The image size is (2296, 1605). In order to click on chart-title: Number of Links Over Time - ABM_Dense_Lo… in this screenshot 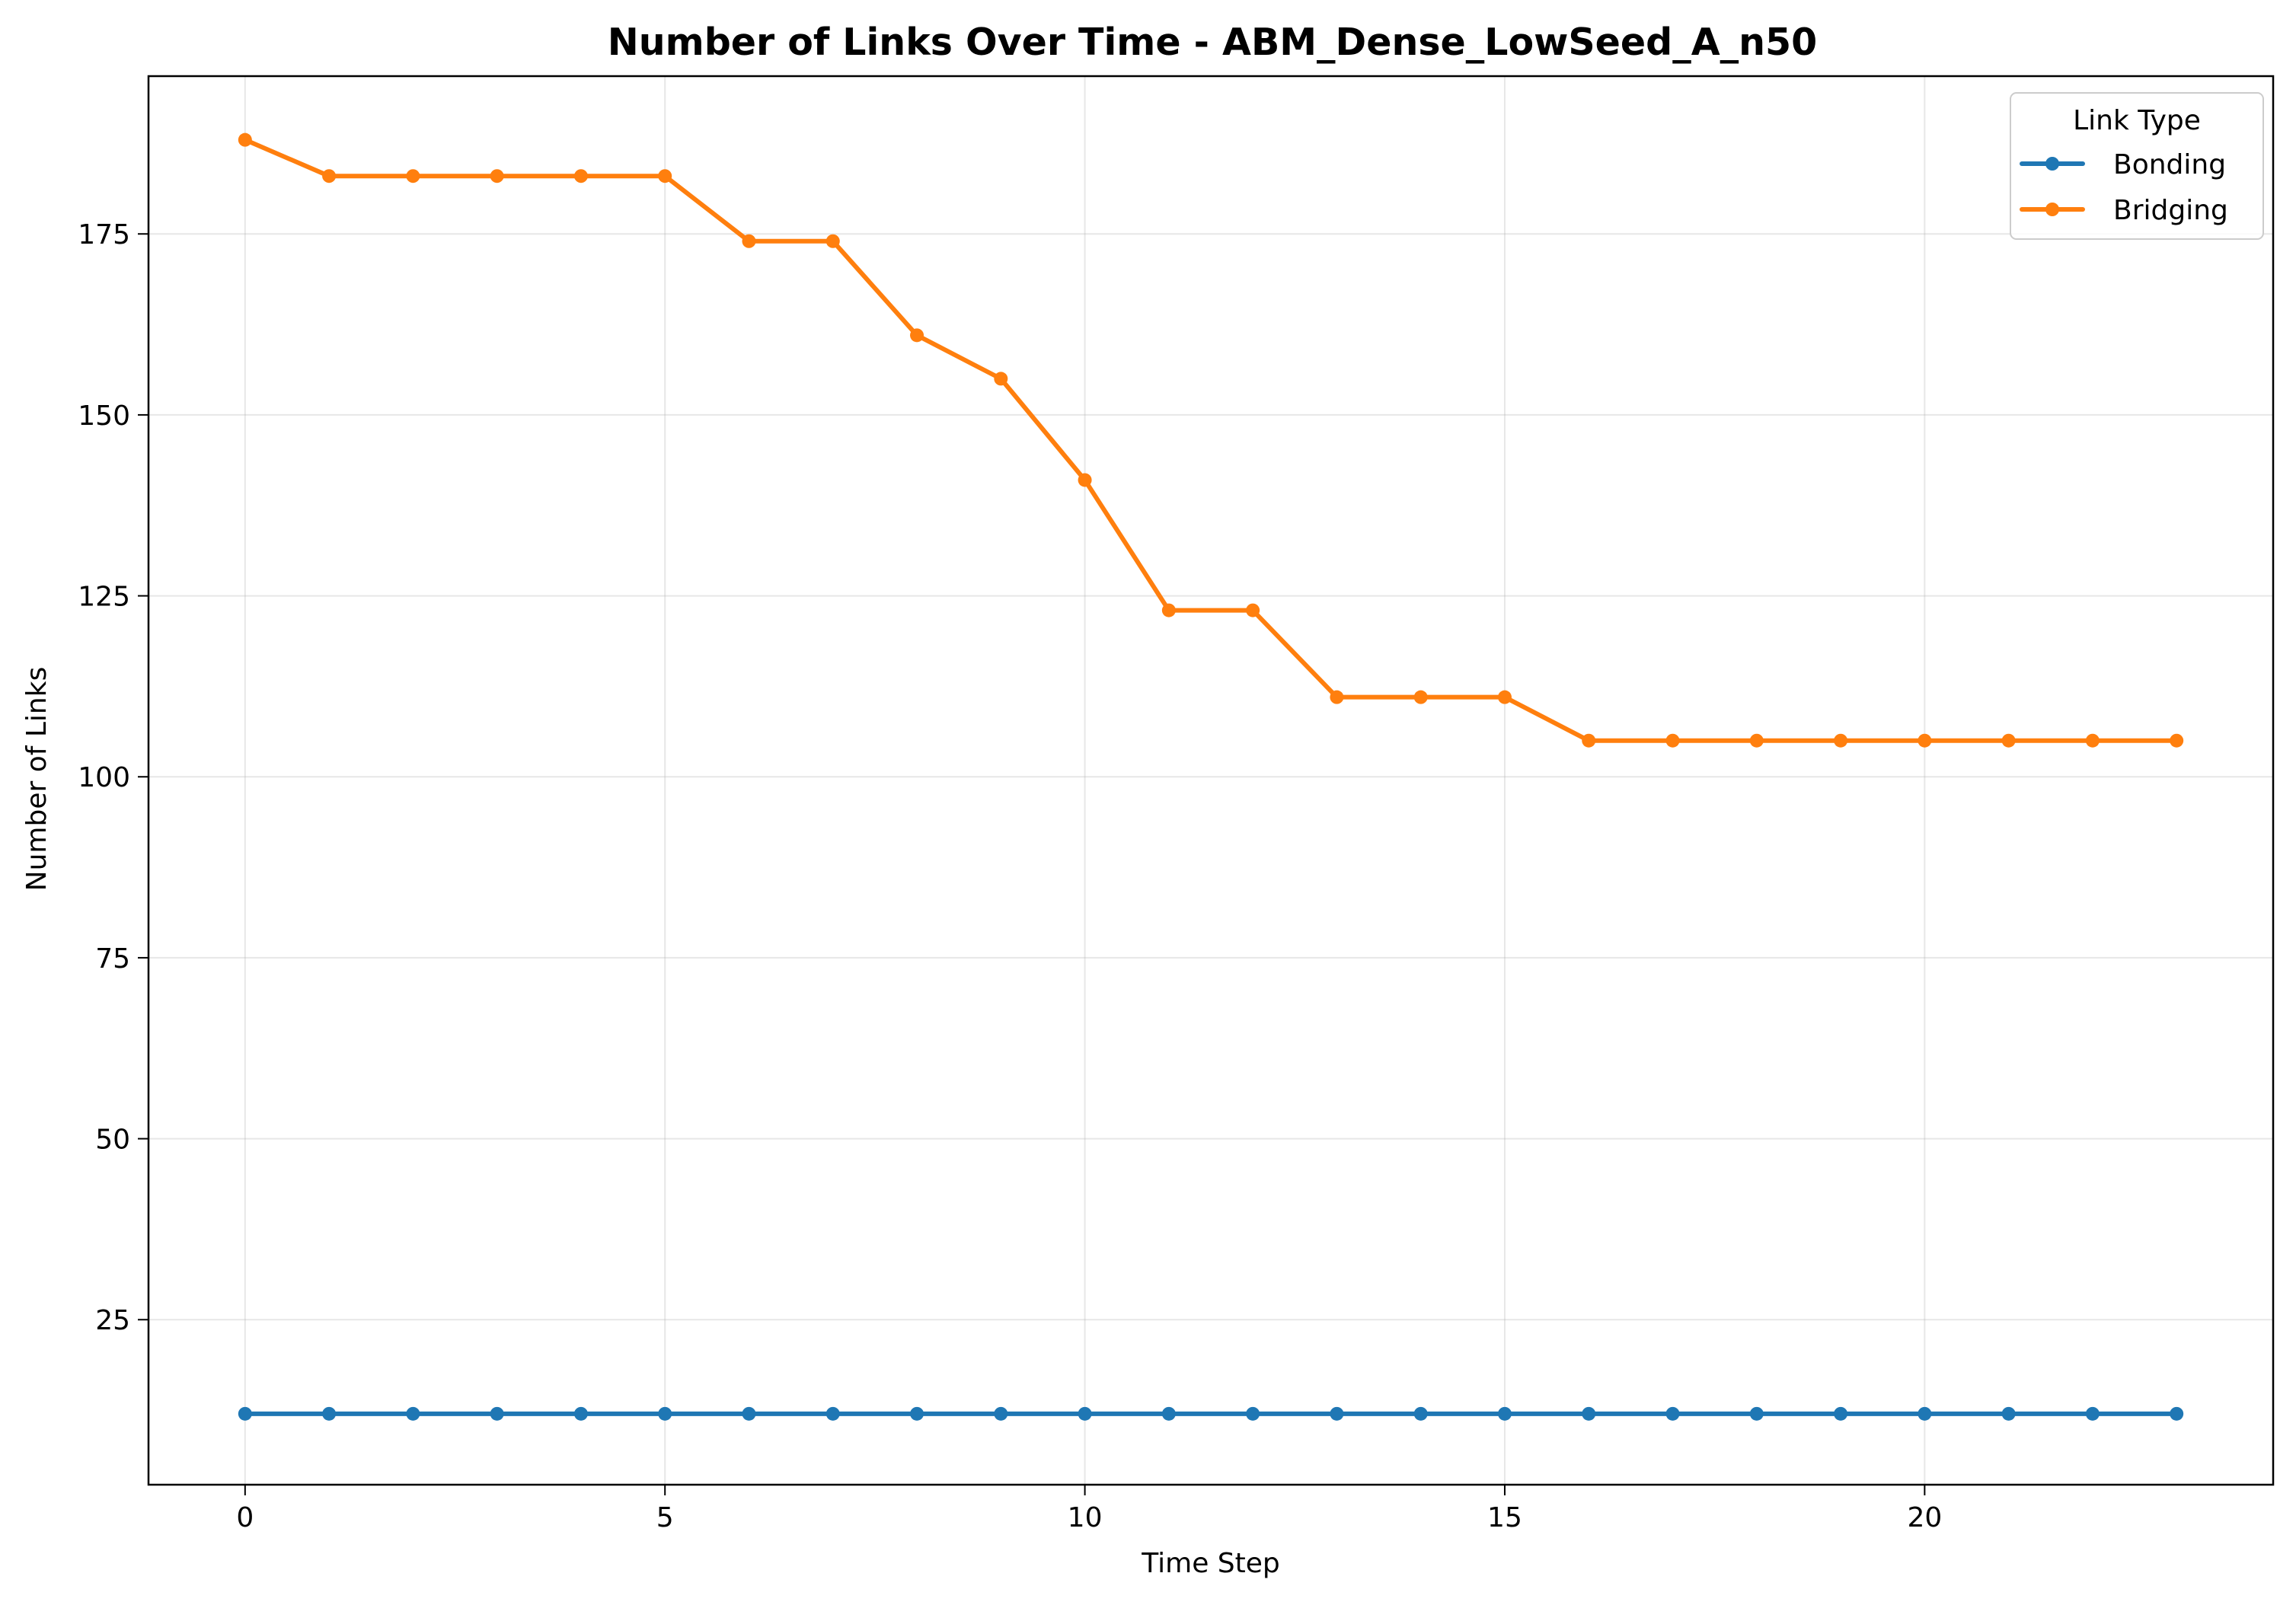, I will do `click(1212, 42)`.